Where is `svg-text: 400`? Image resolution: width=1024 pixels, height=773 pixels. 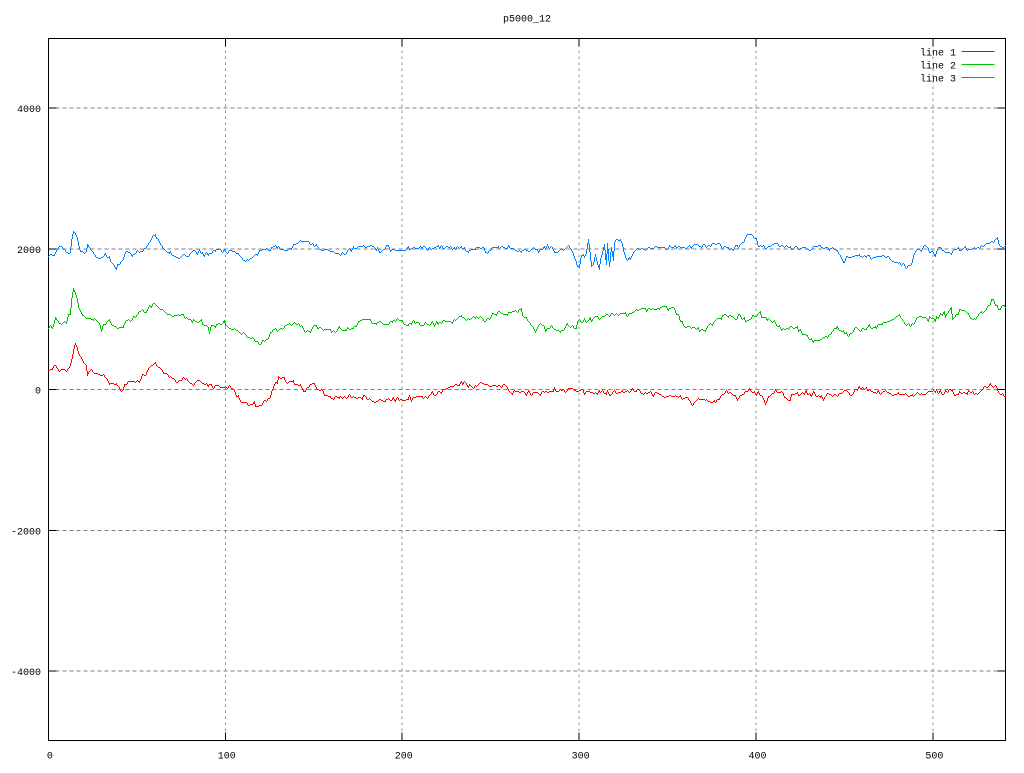
svg-text: 400 is located at coordinates (757, 757).